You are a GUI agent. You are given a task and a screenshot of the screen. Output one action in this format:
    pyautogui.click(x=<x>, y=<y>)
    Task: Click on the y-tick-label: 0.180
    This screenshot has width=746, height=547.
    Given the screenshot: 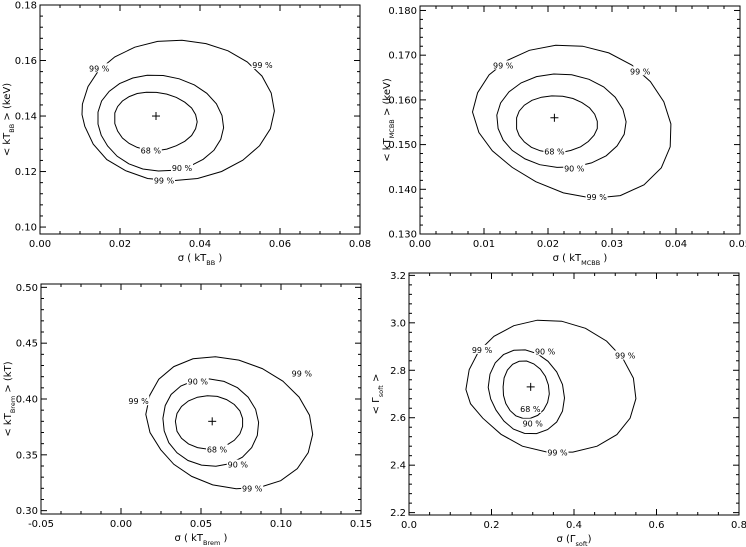 What is the action you would take?
    pyautogui.click(x=402, y=11)
    